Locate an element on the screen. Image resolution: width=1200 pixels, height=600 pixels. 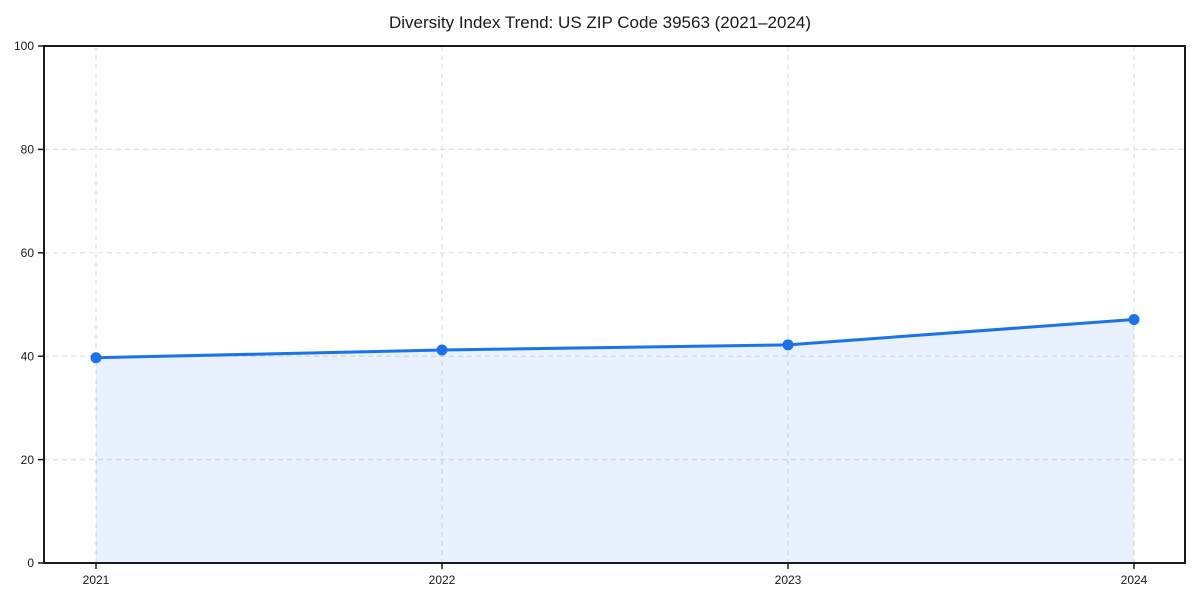
y-tick-label: 20 is located at coordinates (28, 460).